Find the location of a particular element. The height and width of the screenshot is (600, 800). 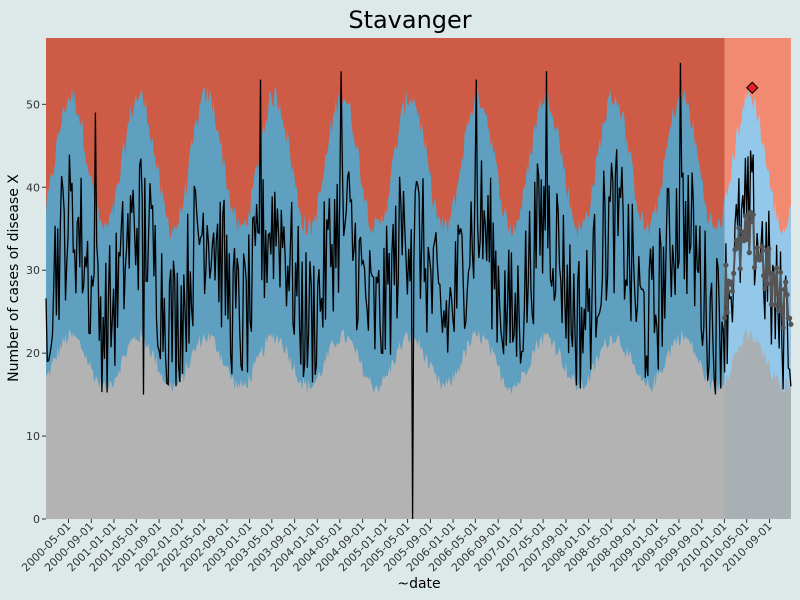

y-axis-label: Number of cases of disease X is located at coordinates (14, 278).